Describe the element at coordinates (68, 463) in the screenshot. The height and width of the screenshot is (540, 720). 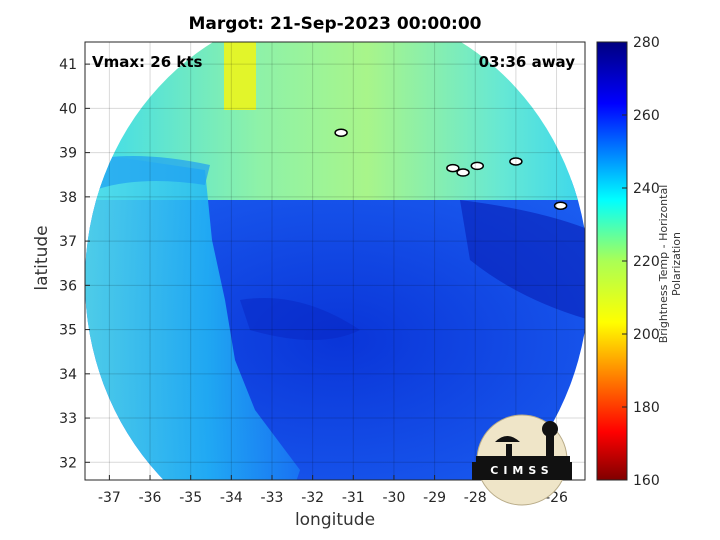
I see `y-tick-label: 32` at that location.